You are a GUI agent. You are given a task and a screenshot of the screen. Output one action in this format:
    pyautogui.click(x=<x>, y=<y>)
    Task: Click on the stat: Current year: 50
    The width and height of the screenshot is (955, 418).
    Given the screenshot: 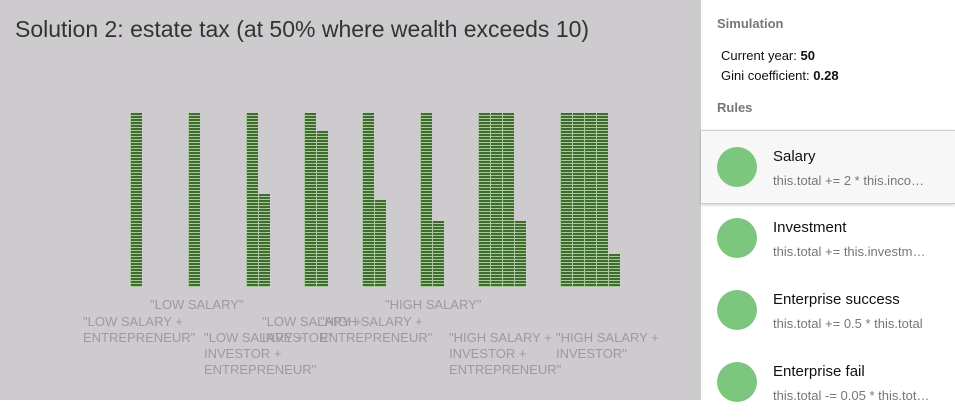 What is the action you would take?
    pyautogui.click(x=768, y=55)
    